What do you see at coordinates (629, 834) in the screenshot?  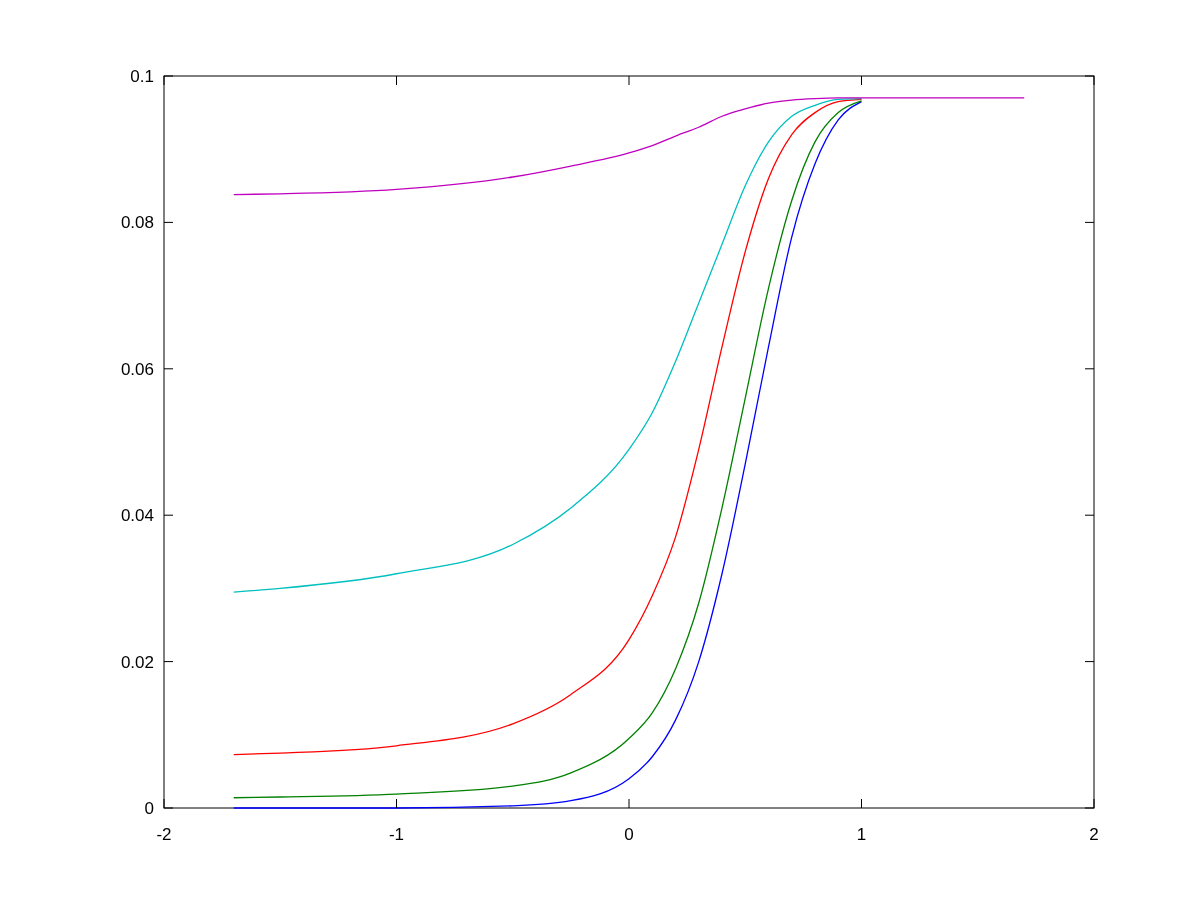 I see `x-tick-label: 0` at bounding box center [629, 834].